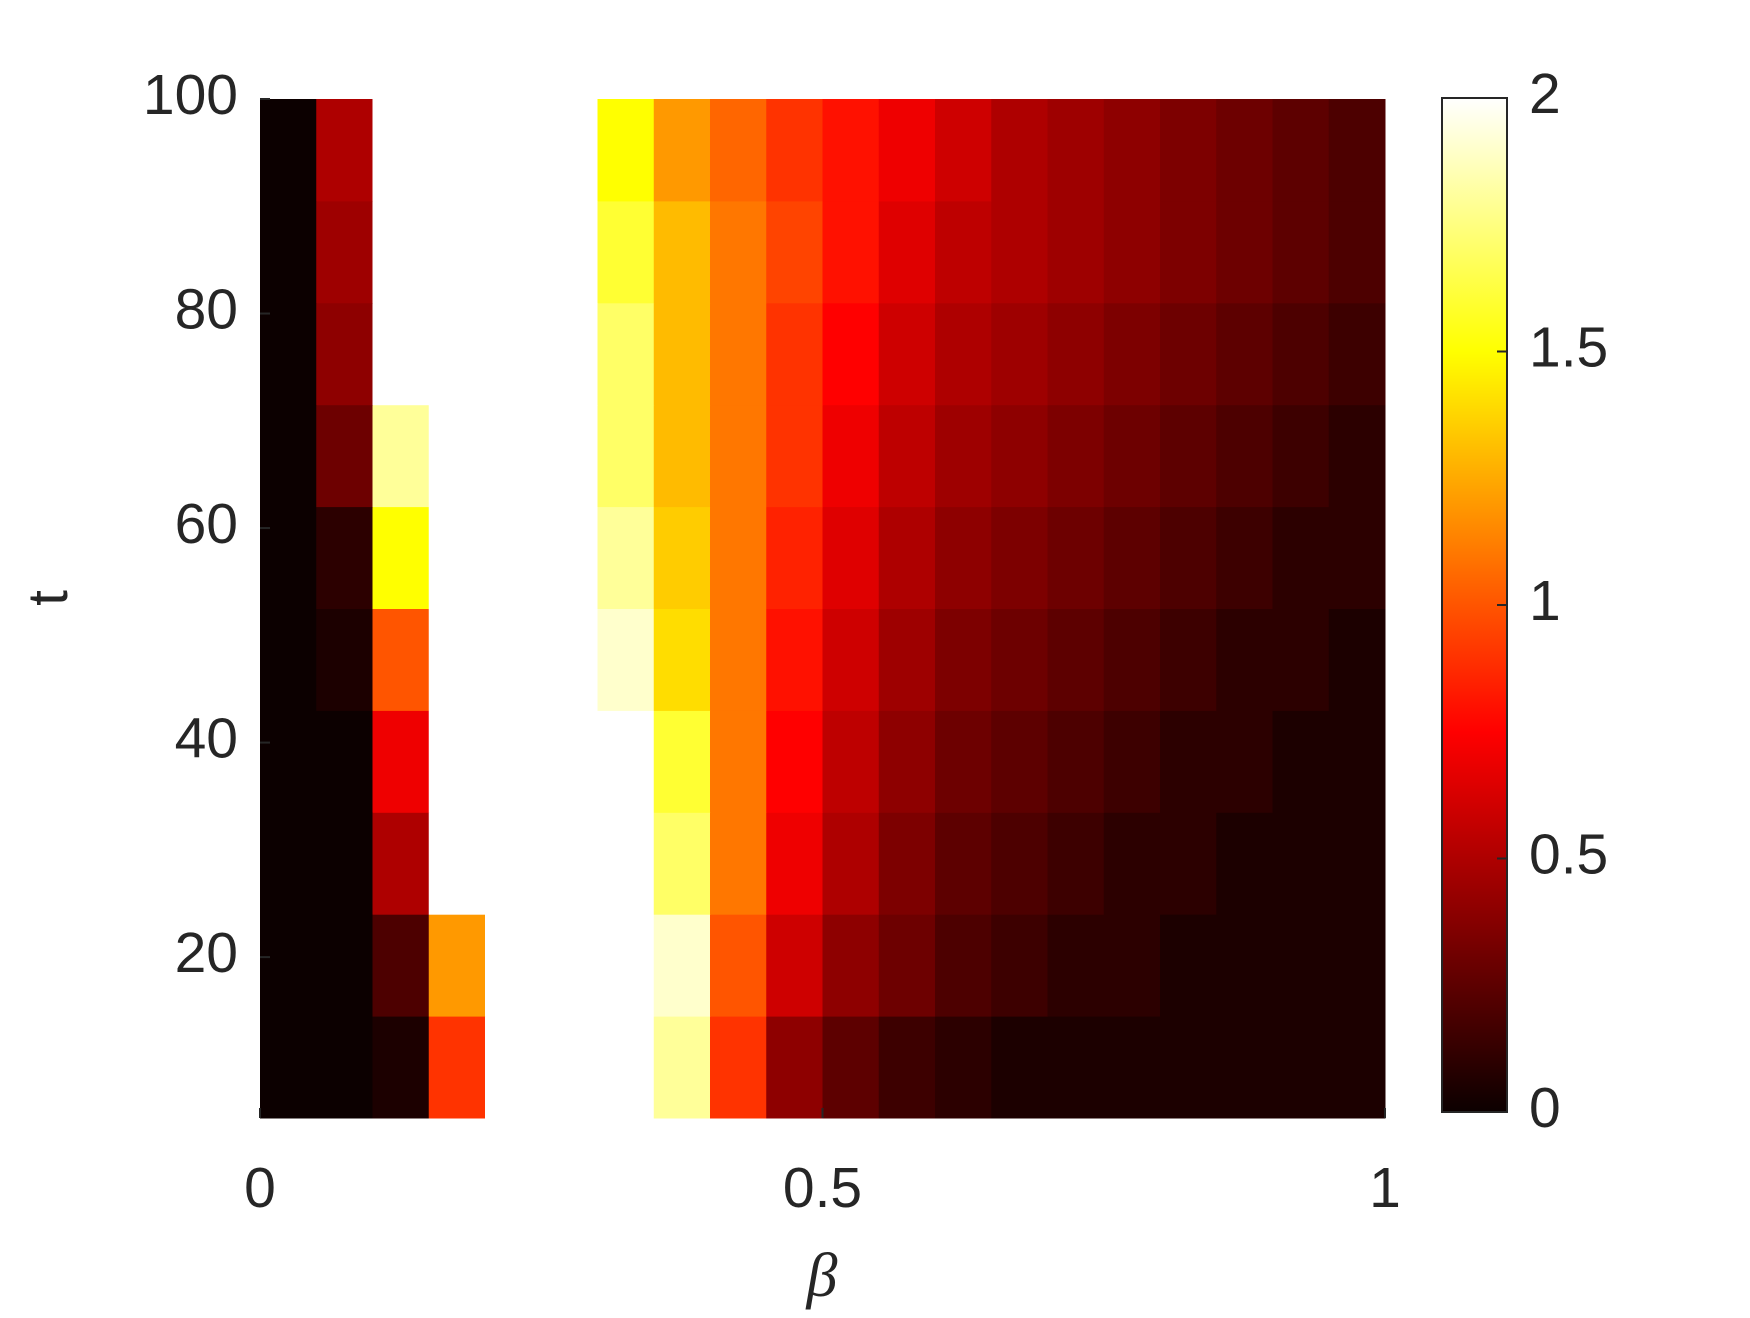 This screenshot has width=1750, height=1318. Describe the element at coordinates (1545, 601) in the screenshot. I see `colorbar-tick-label: 1` at that location.